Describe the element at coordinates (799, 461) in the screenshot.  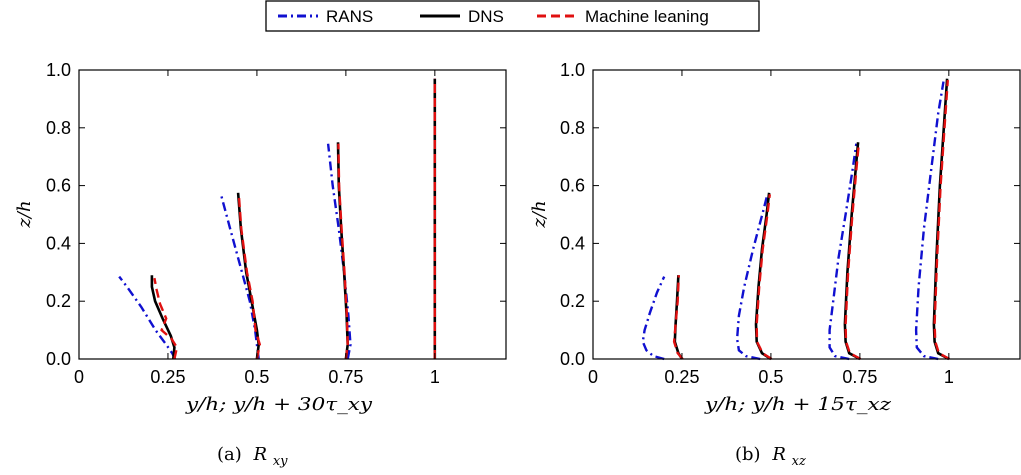
I see `panel-b-caption-sub: xz` at that location.